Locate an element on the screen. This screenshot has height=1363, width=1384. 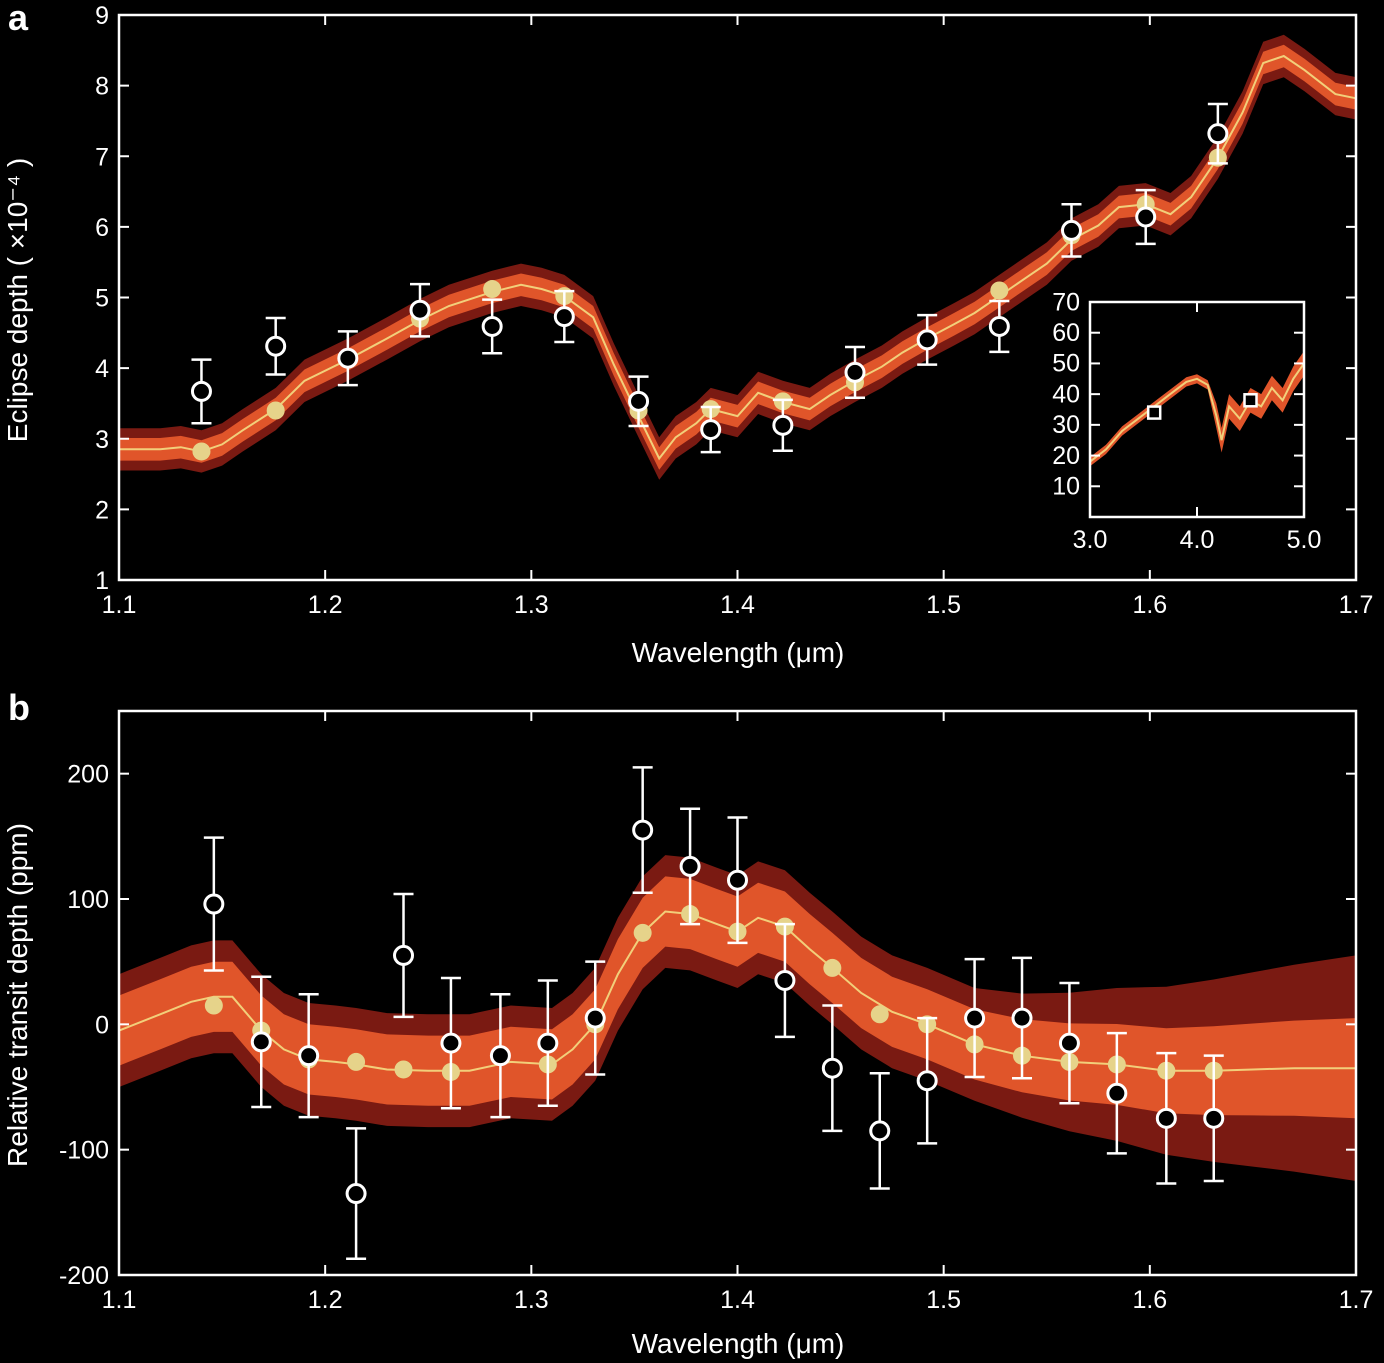
panel-a-xtick-label: 1.3 is located at coordinates (531, 605).